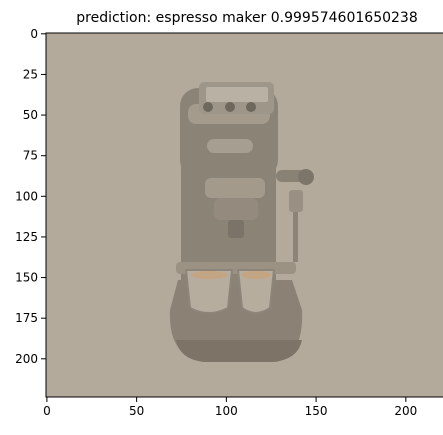  Describe the element at coordinates (405, 411) in the screenshot. I see `x-tick-label: 200` at that location.